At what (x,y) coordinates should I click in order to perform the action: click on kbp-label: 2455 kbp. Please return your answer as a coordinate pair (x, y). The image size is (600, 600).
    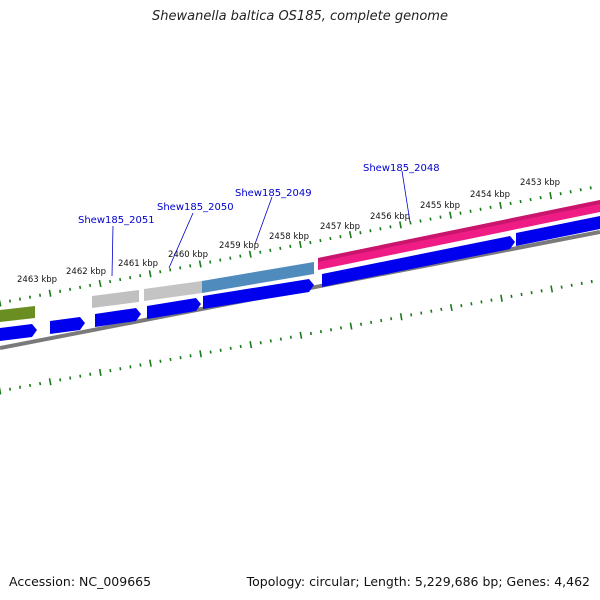
    Looking at the image, I should click on (440, 206).